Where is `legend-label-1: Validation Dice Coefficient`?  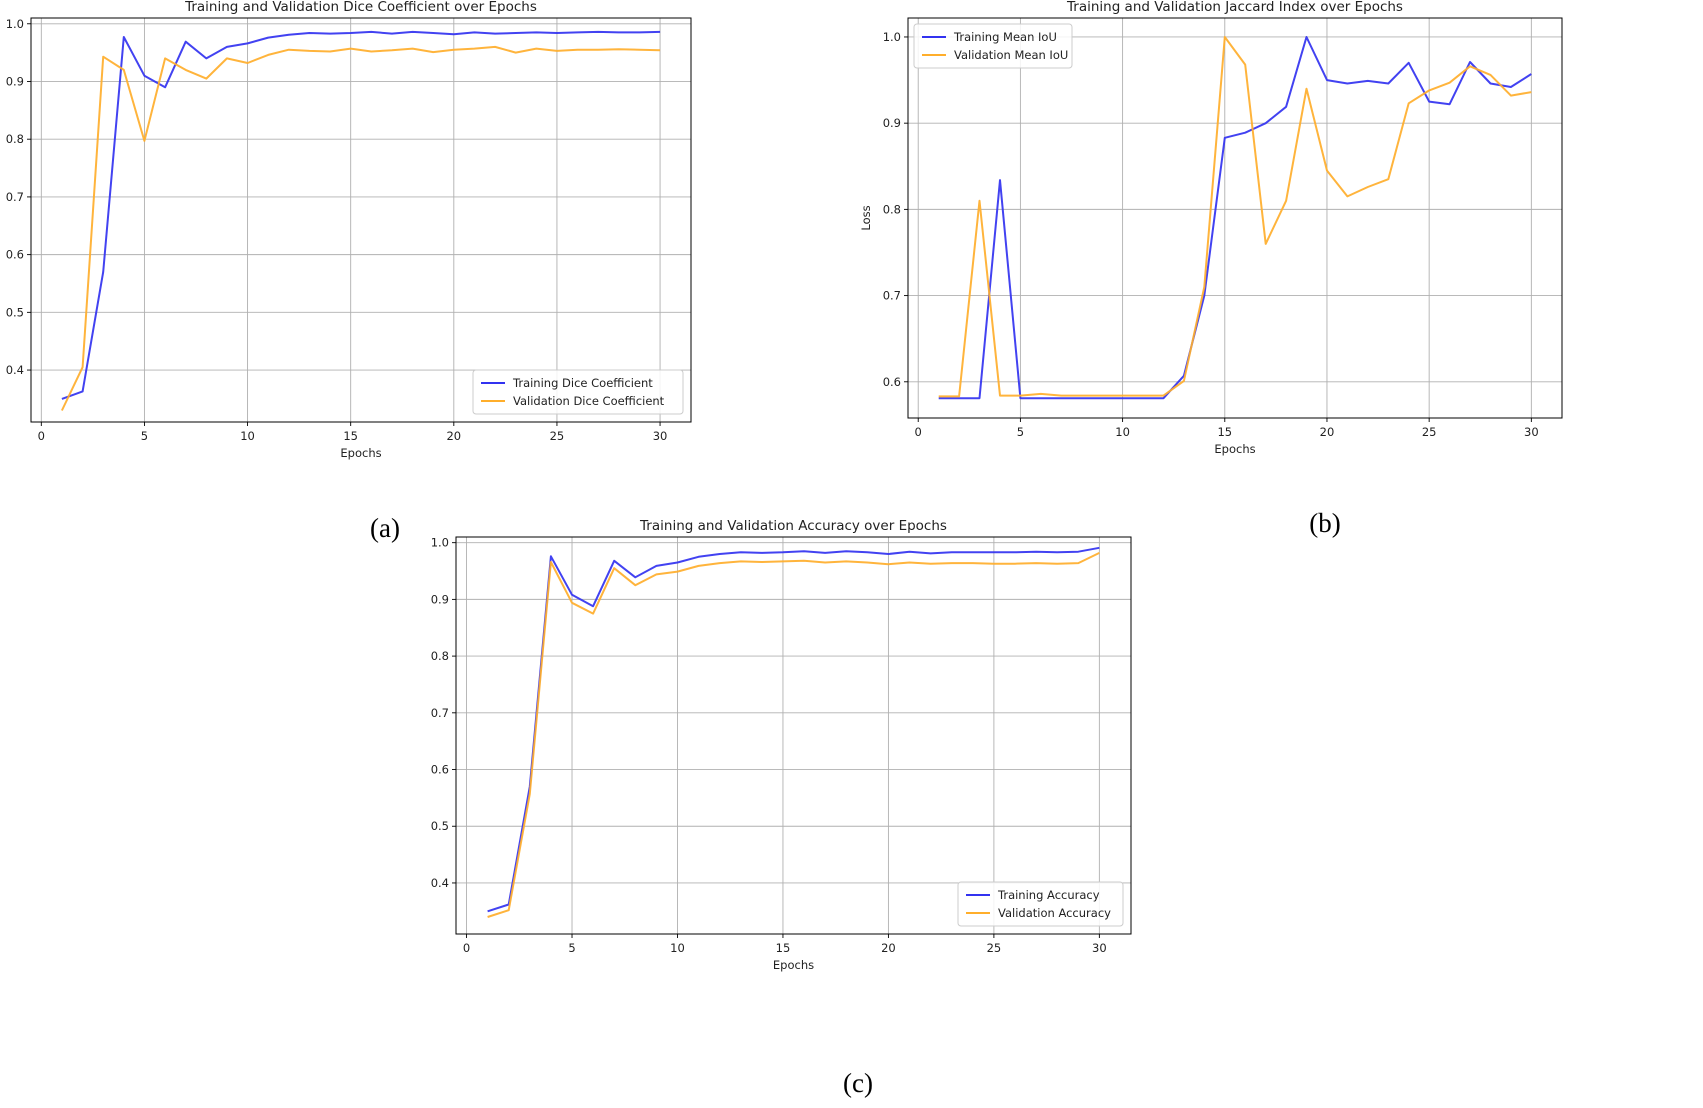
legend-label-1: Validation Dice Coefficient is located at coordinates (589, 401).